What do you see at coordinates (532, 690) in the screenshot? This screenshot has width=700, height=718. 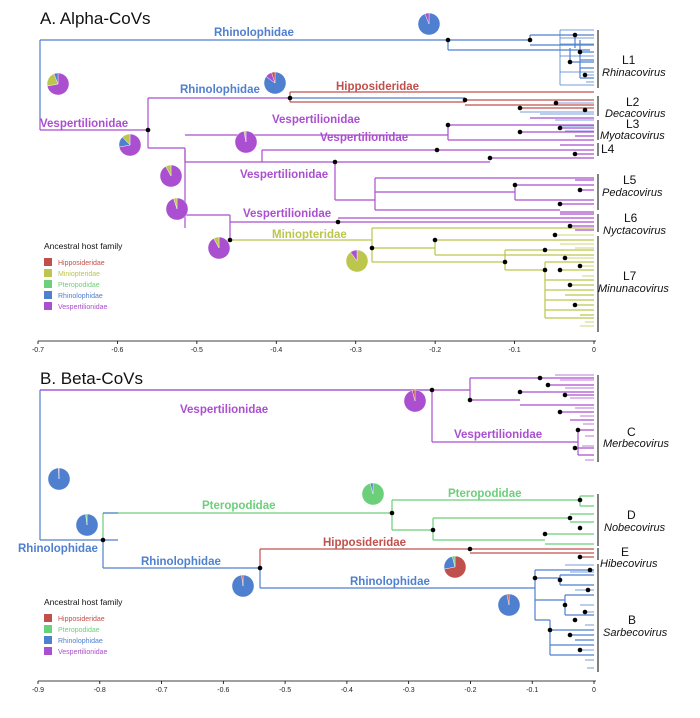 I see `axis-tick-label: -0.1` at bounding box center [532, 690].